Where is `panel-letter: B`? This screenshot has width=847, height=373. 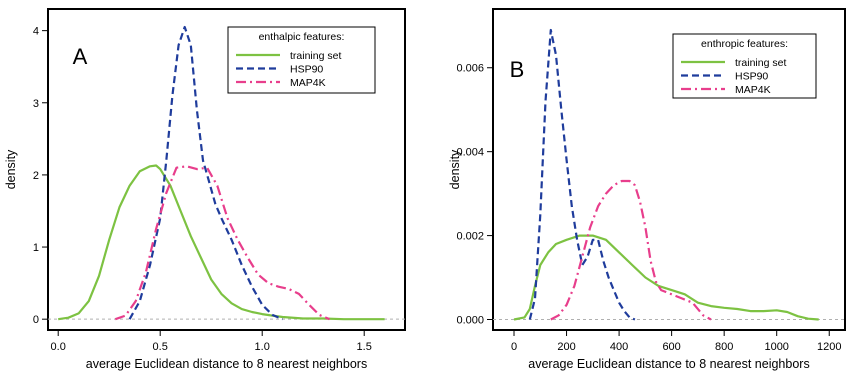 panel-letter: B is located at coordinates (517, 69).